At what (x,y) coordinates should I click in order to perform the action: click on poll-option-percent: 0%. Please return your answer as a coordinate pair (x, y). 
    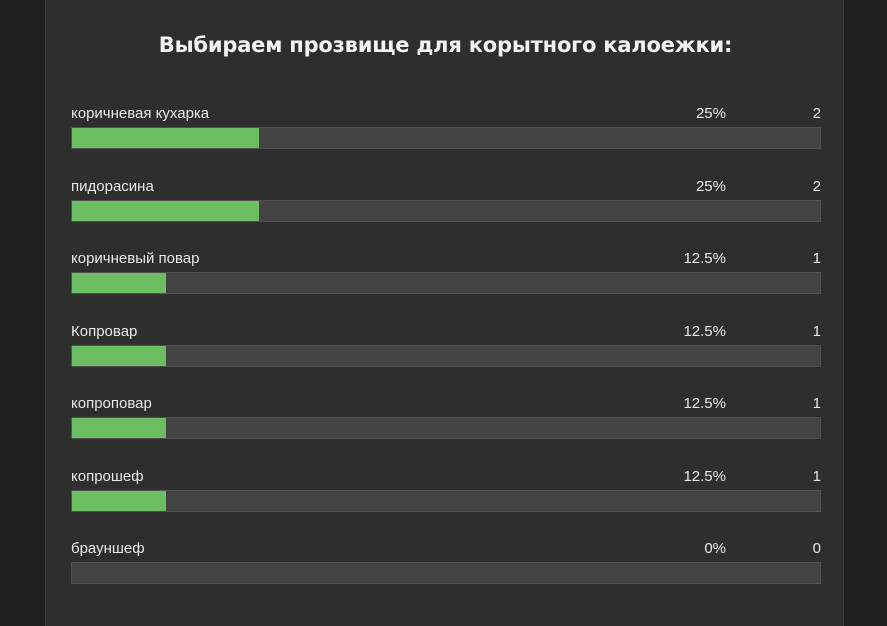
    Looking at the image, I should click on (715, 548).